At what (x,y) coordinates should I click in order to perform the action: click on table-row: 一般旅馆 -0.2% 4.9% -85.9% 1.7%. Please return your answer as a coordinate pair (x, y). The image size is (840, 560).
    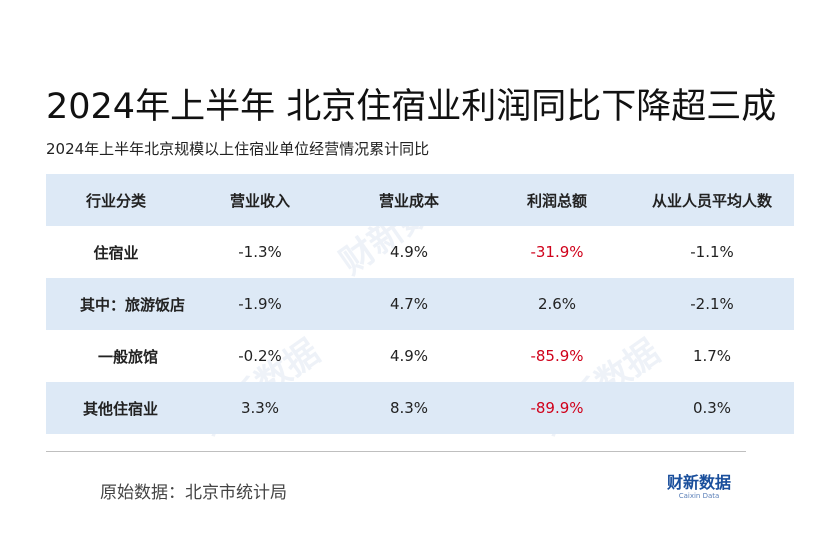
    Looking at the image, I should click on (420, 356).